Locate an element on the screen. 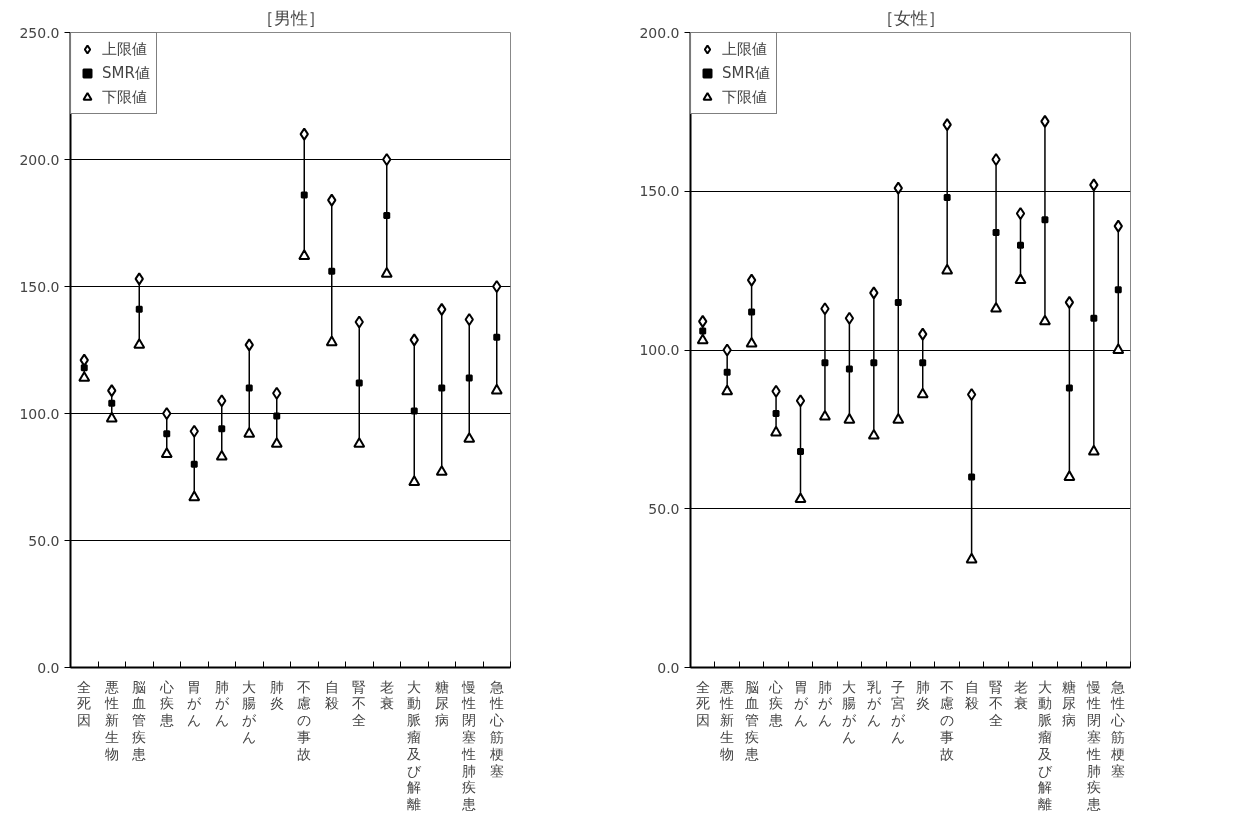 Image resolution: width=1259 pixels, height=825 pixels. y-tick-label: 50.0 is located at coordinates (664, 508).